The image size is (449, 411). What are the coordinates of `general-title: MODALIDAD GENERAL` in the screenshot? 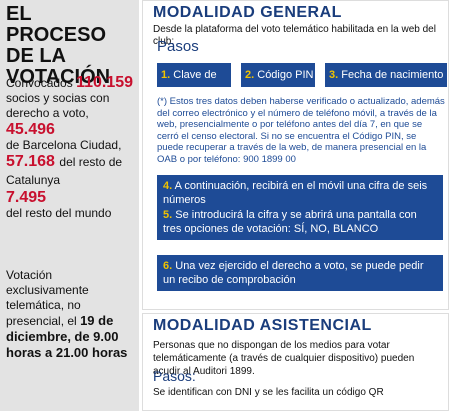 It's located at (247, 12).